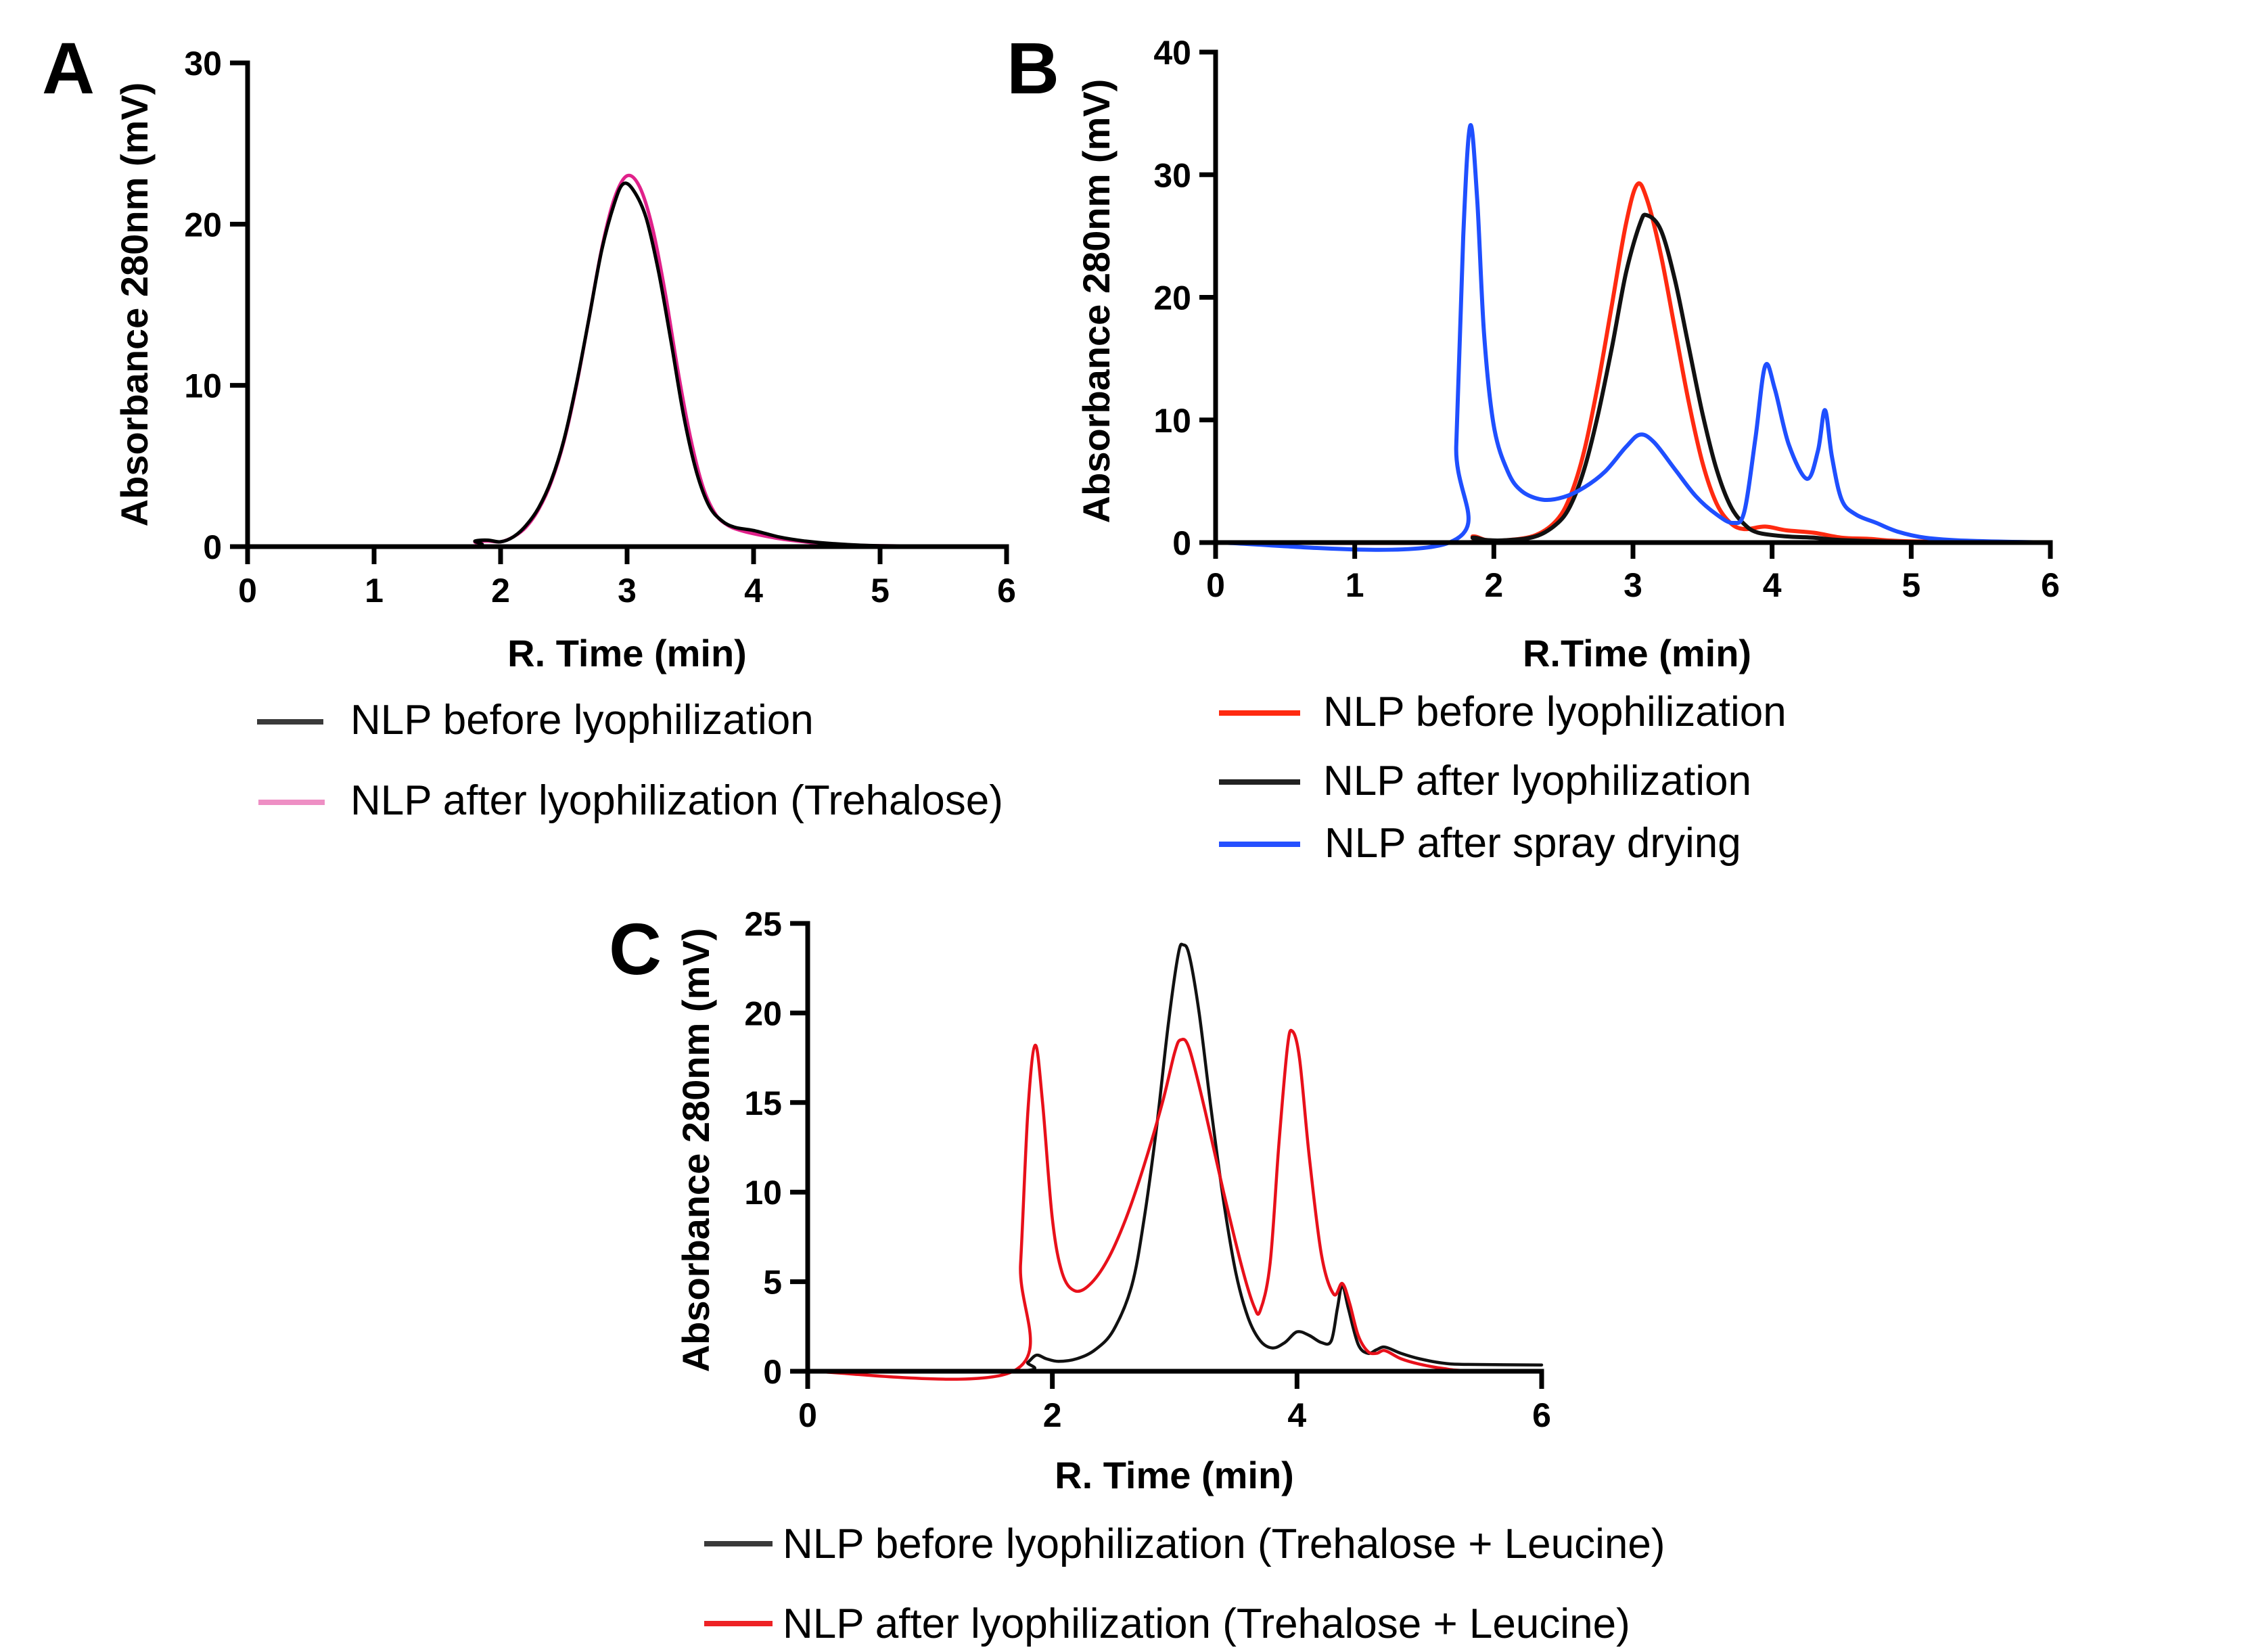 Image resolution: width=2256 pixels, height=1652 pixels. Describe the element at coordinates (1182, 543) in the screenshot. I see `y-tick-label-b-0: 0` at that location.